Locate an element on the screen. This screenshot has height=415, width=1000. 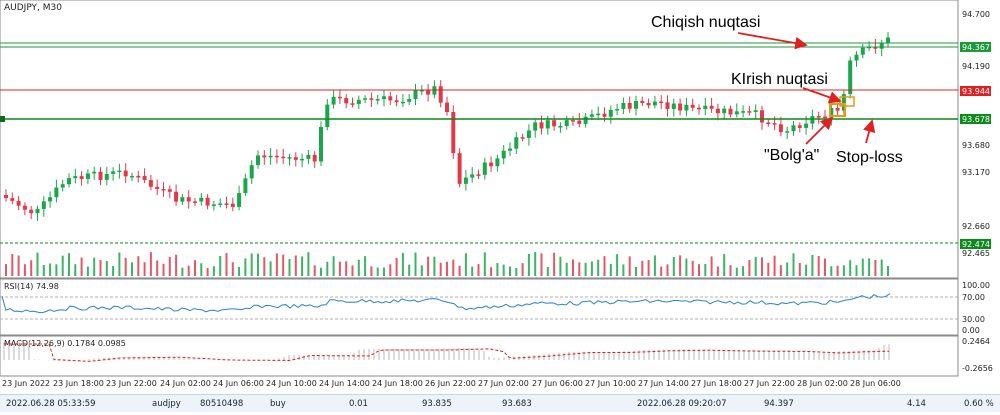
time-label: 27 Jun 18:00 is located at coordinates (716, 383).